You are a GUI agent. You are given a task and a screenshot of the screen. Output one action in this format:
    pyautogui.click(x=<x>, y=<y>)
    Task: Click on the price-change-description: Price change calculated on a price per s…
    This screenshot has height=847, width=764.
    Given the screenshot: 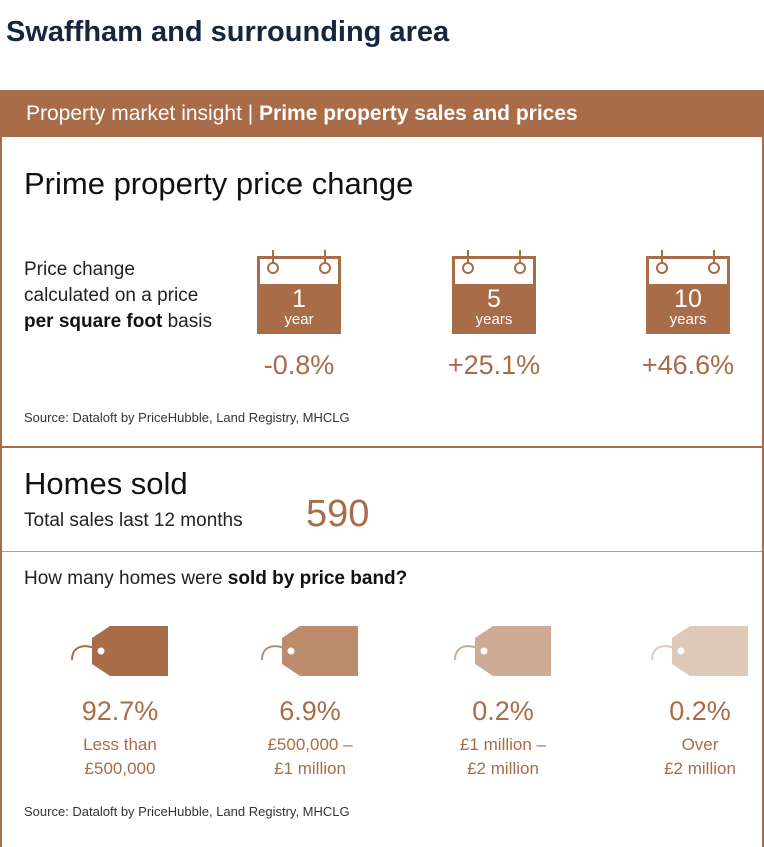 What is the action you would take?
    pyautogui.click(x=124, y=296)
    